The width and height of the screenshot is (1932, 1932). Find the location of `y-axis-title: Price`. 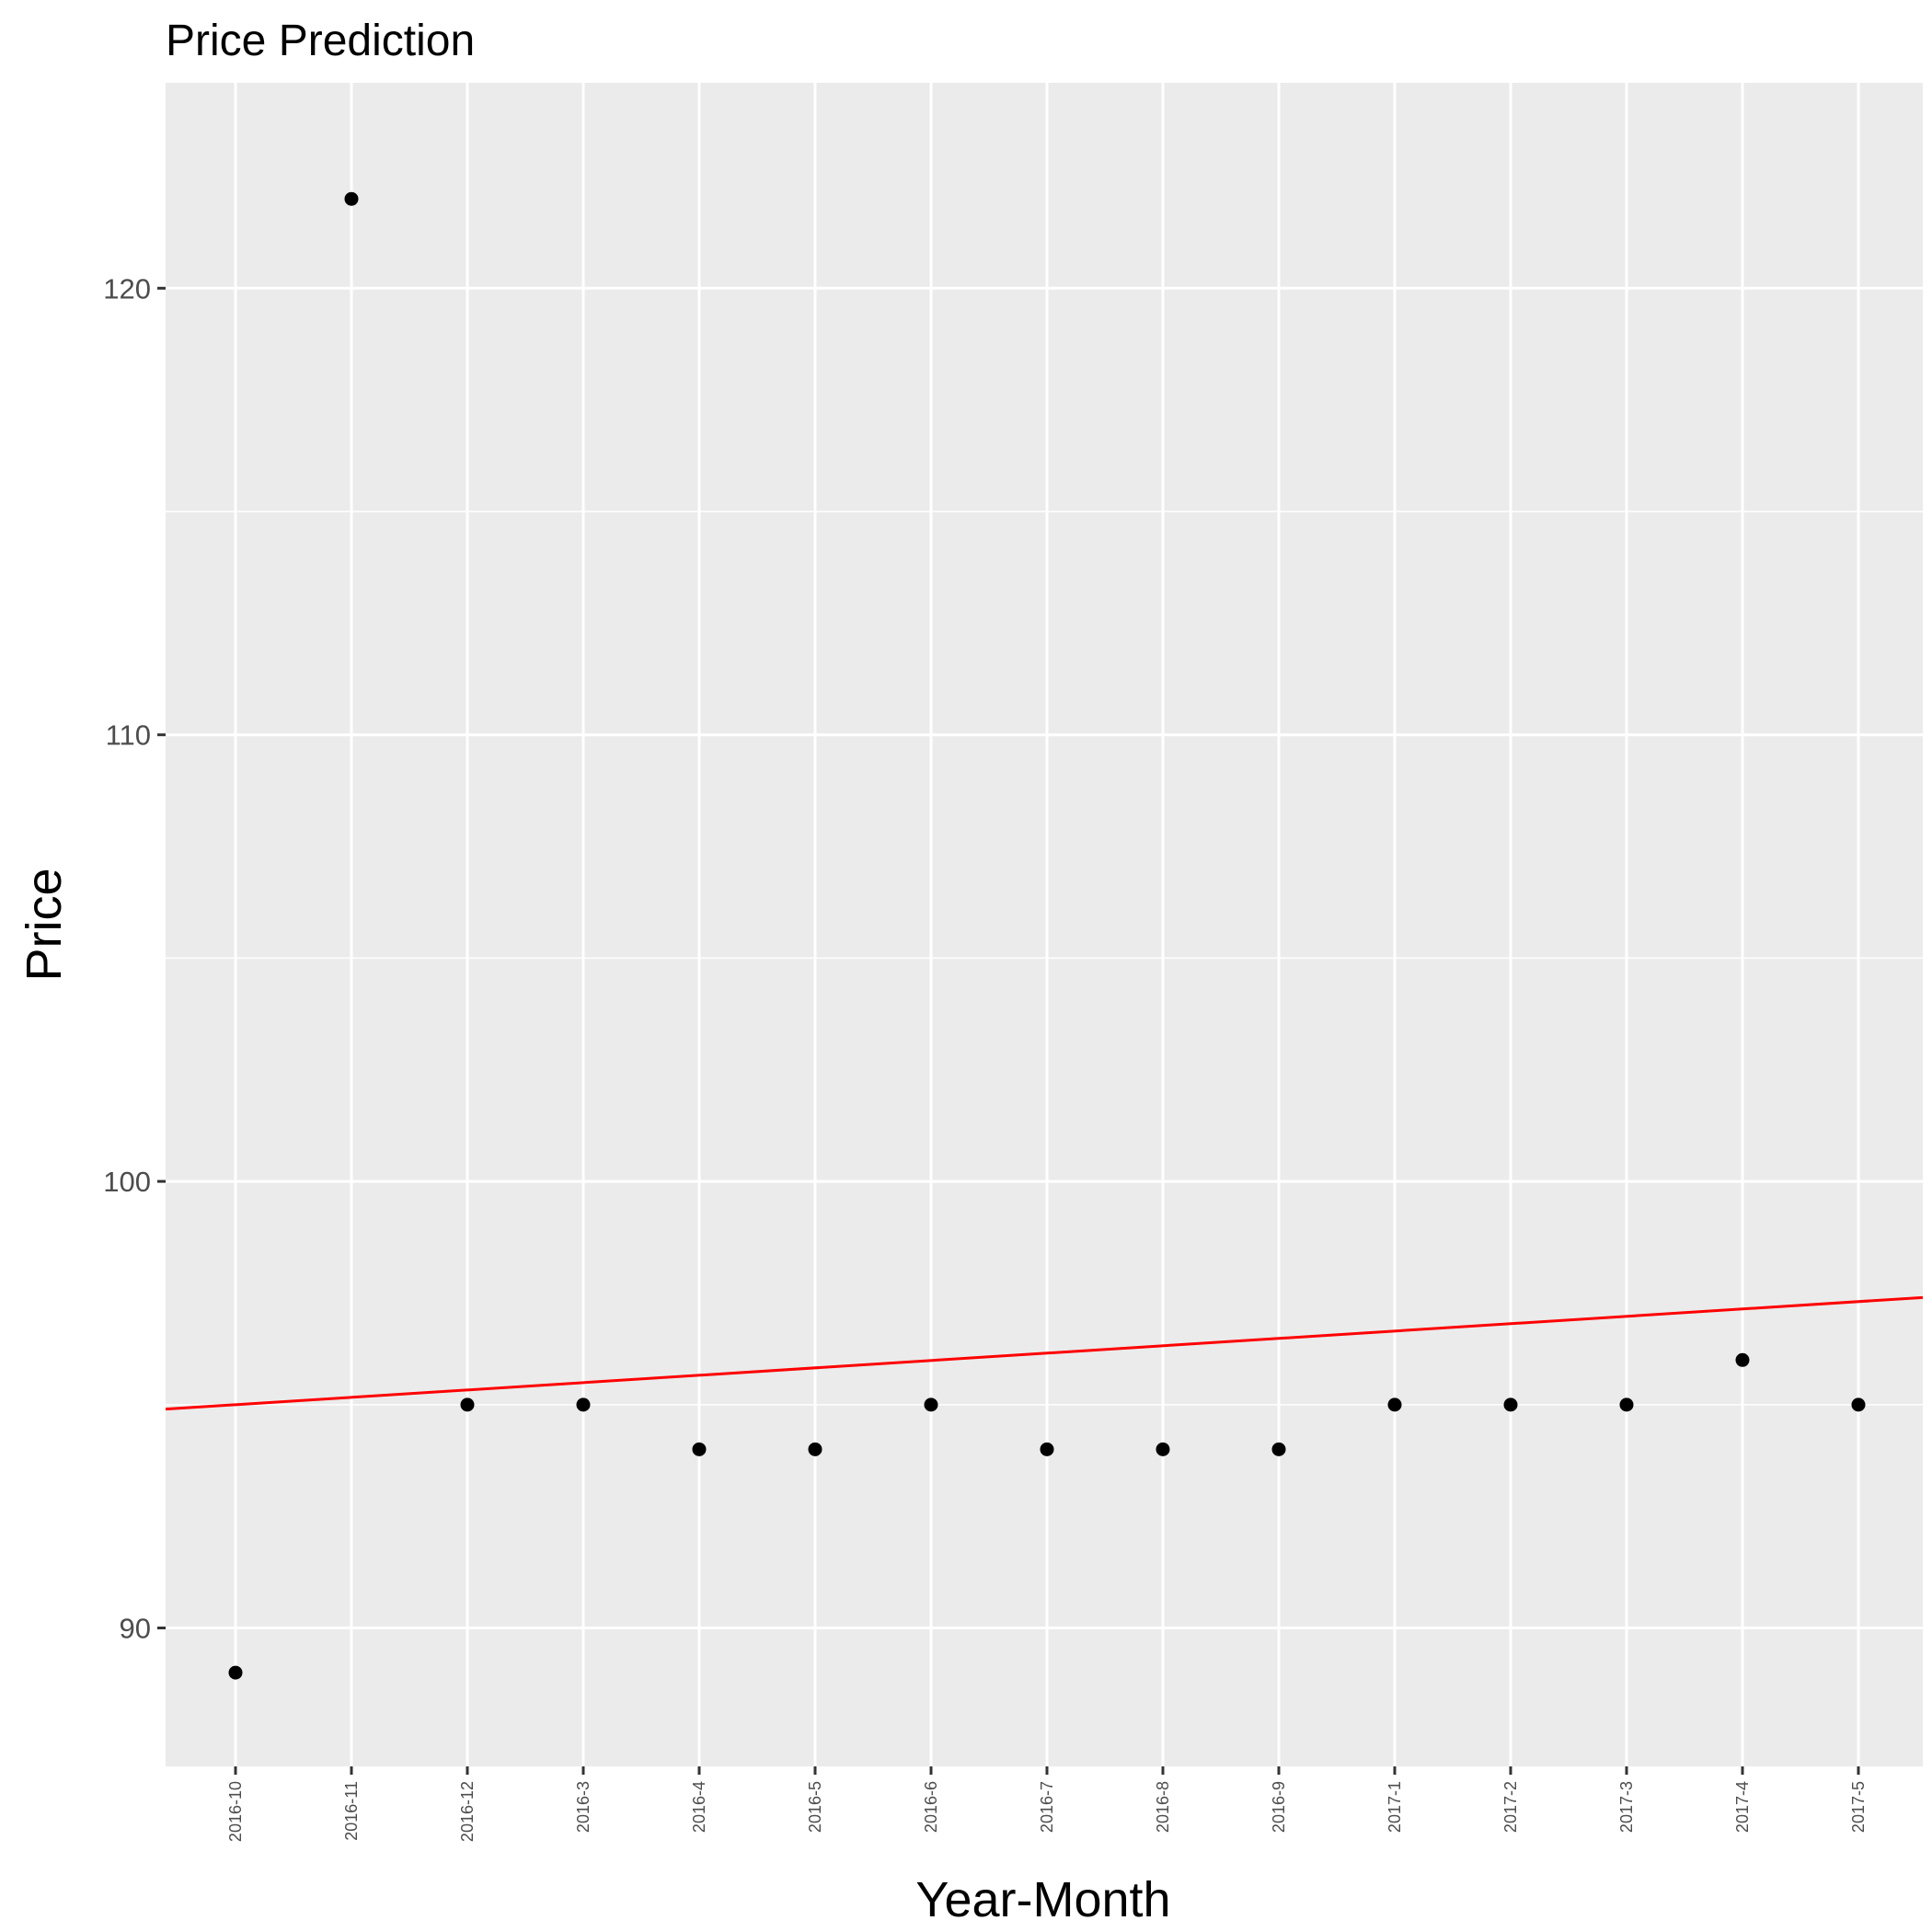

y-axis-title: Price is located at coordinates (44, 924).